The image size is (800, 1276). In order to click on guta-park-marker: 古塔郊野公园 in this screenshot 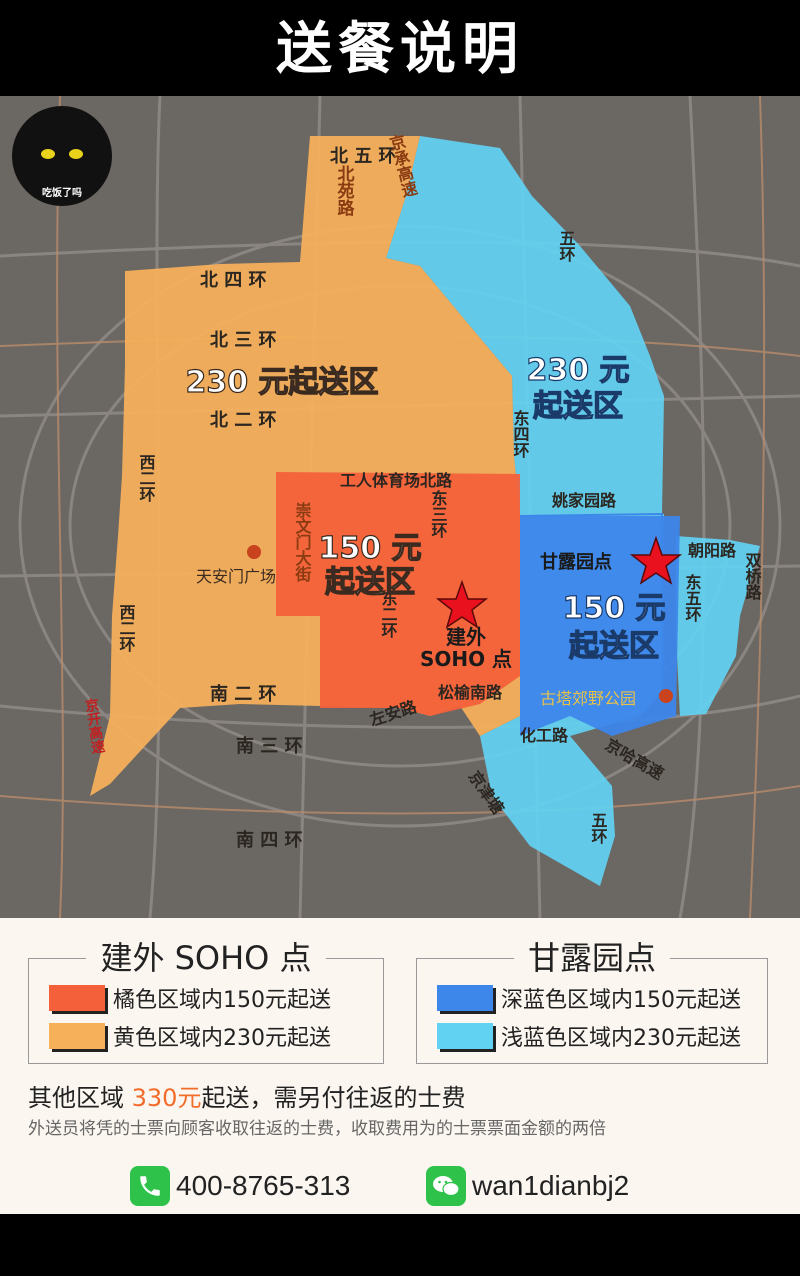, I will do `click(606, 698)`.